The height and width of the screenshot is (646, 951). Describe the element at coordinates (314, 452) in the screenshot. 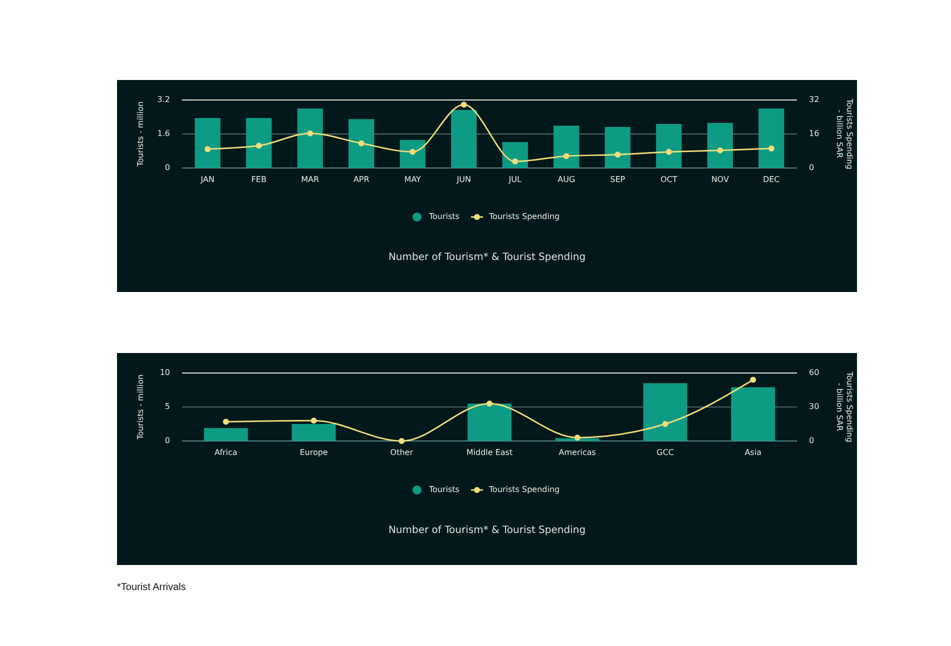

I see `x-tick-label: Europe` at that location.